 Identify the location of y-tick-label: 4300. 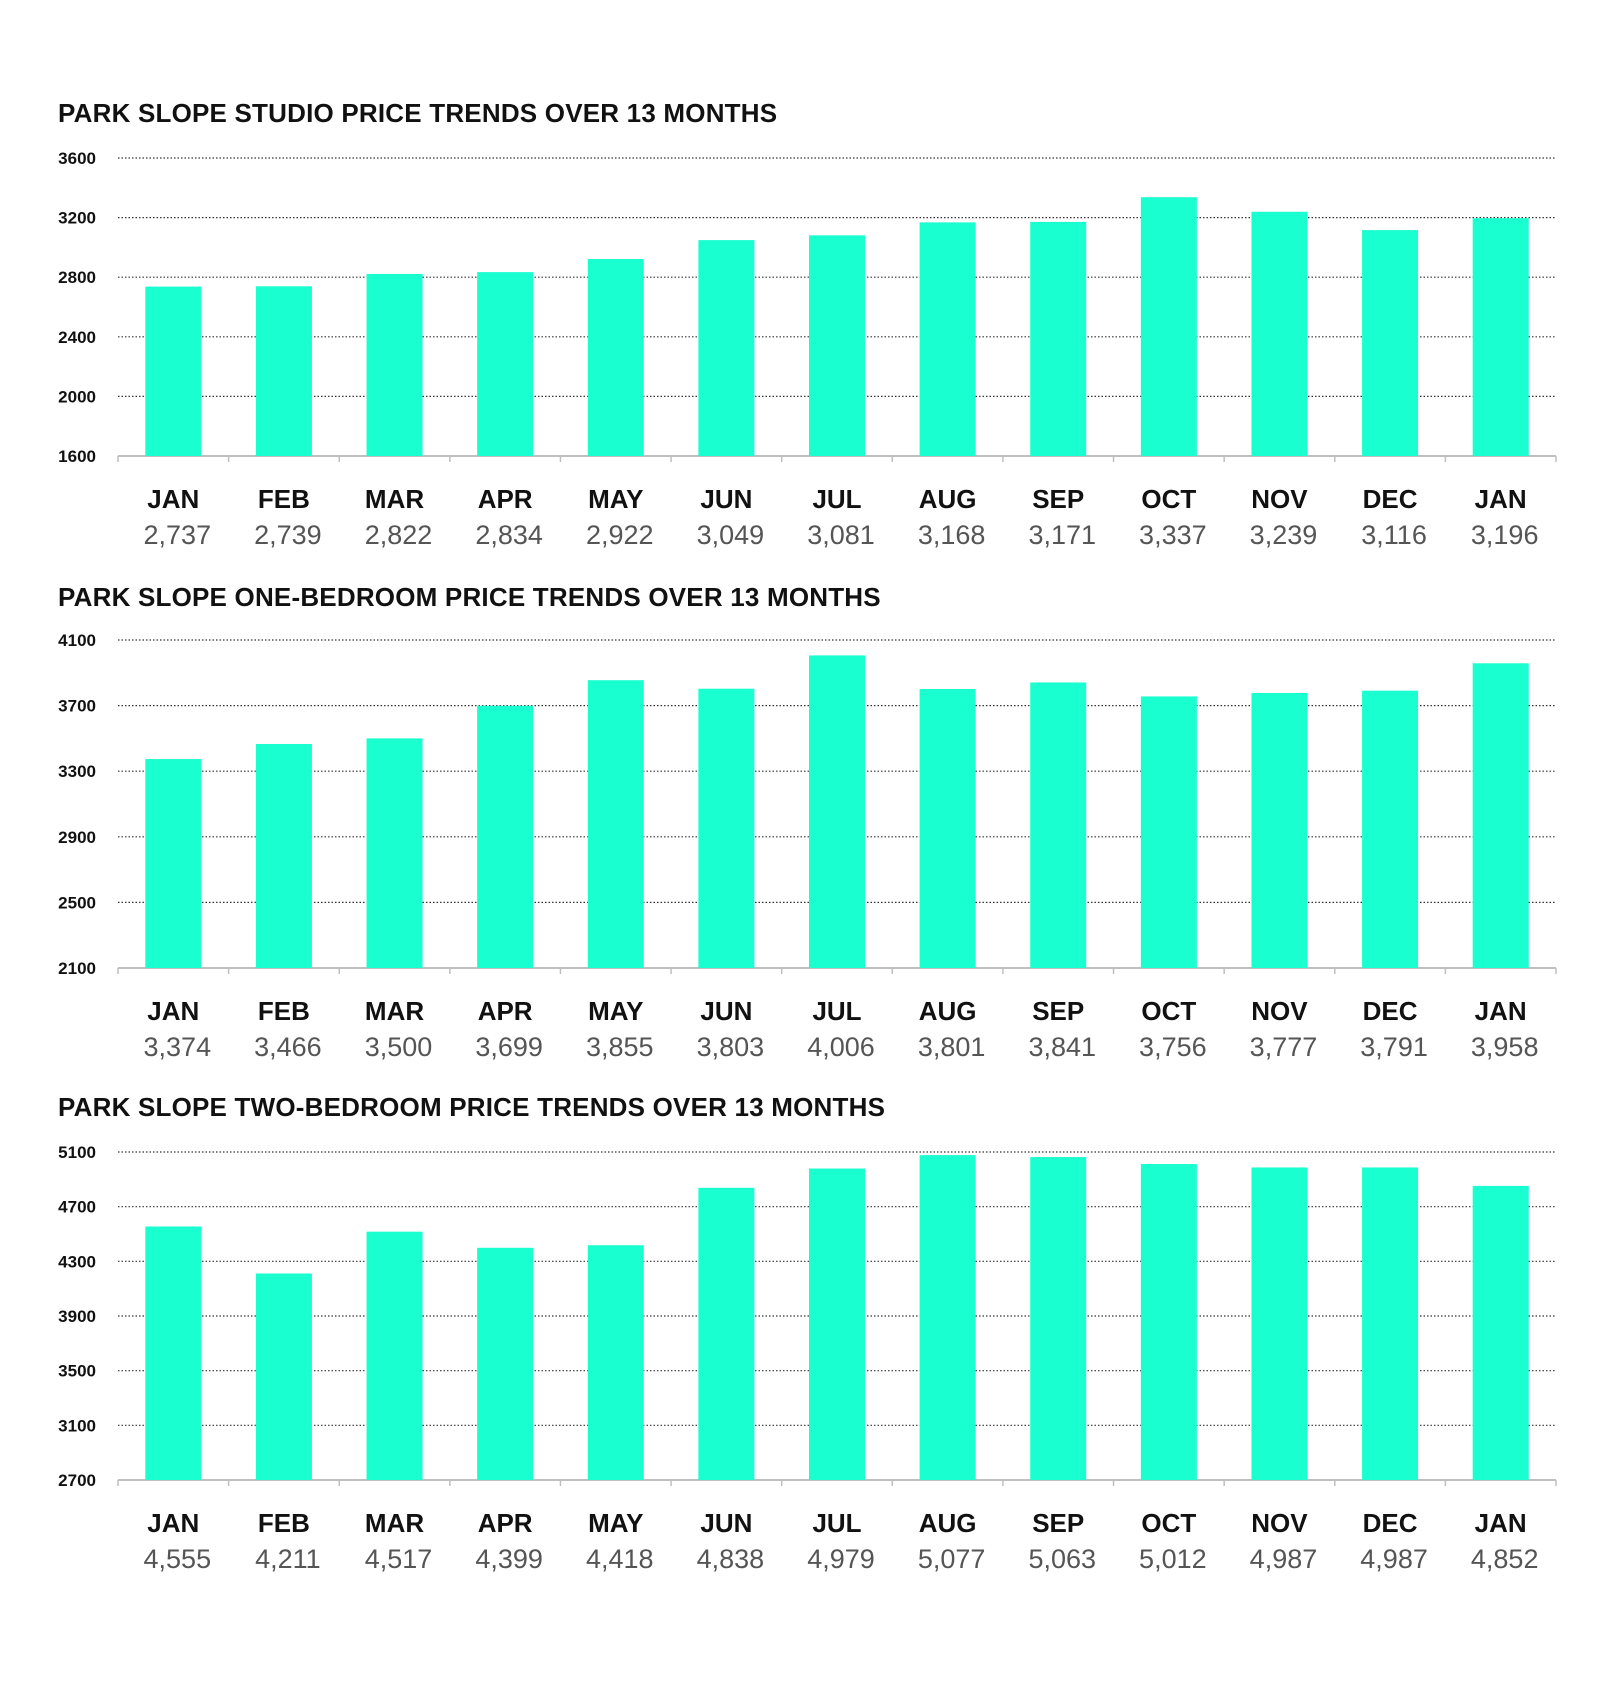
(77, 1261).